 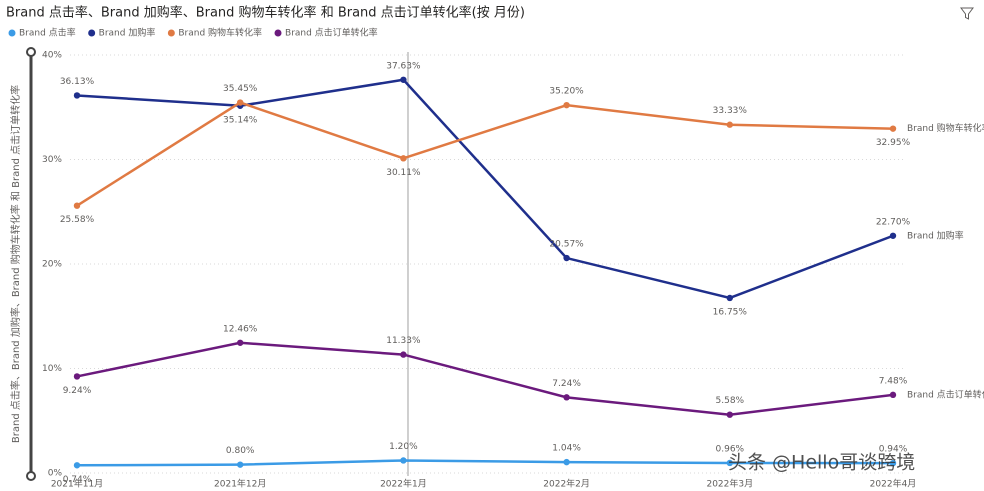 What do you see at coordinates (403, 447) in the screenshot?
I see `data-label: 1.20%` at bounding box center [403, 447].